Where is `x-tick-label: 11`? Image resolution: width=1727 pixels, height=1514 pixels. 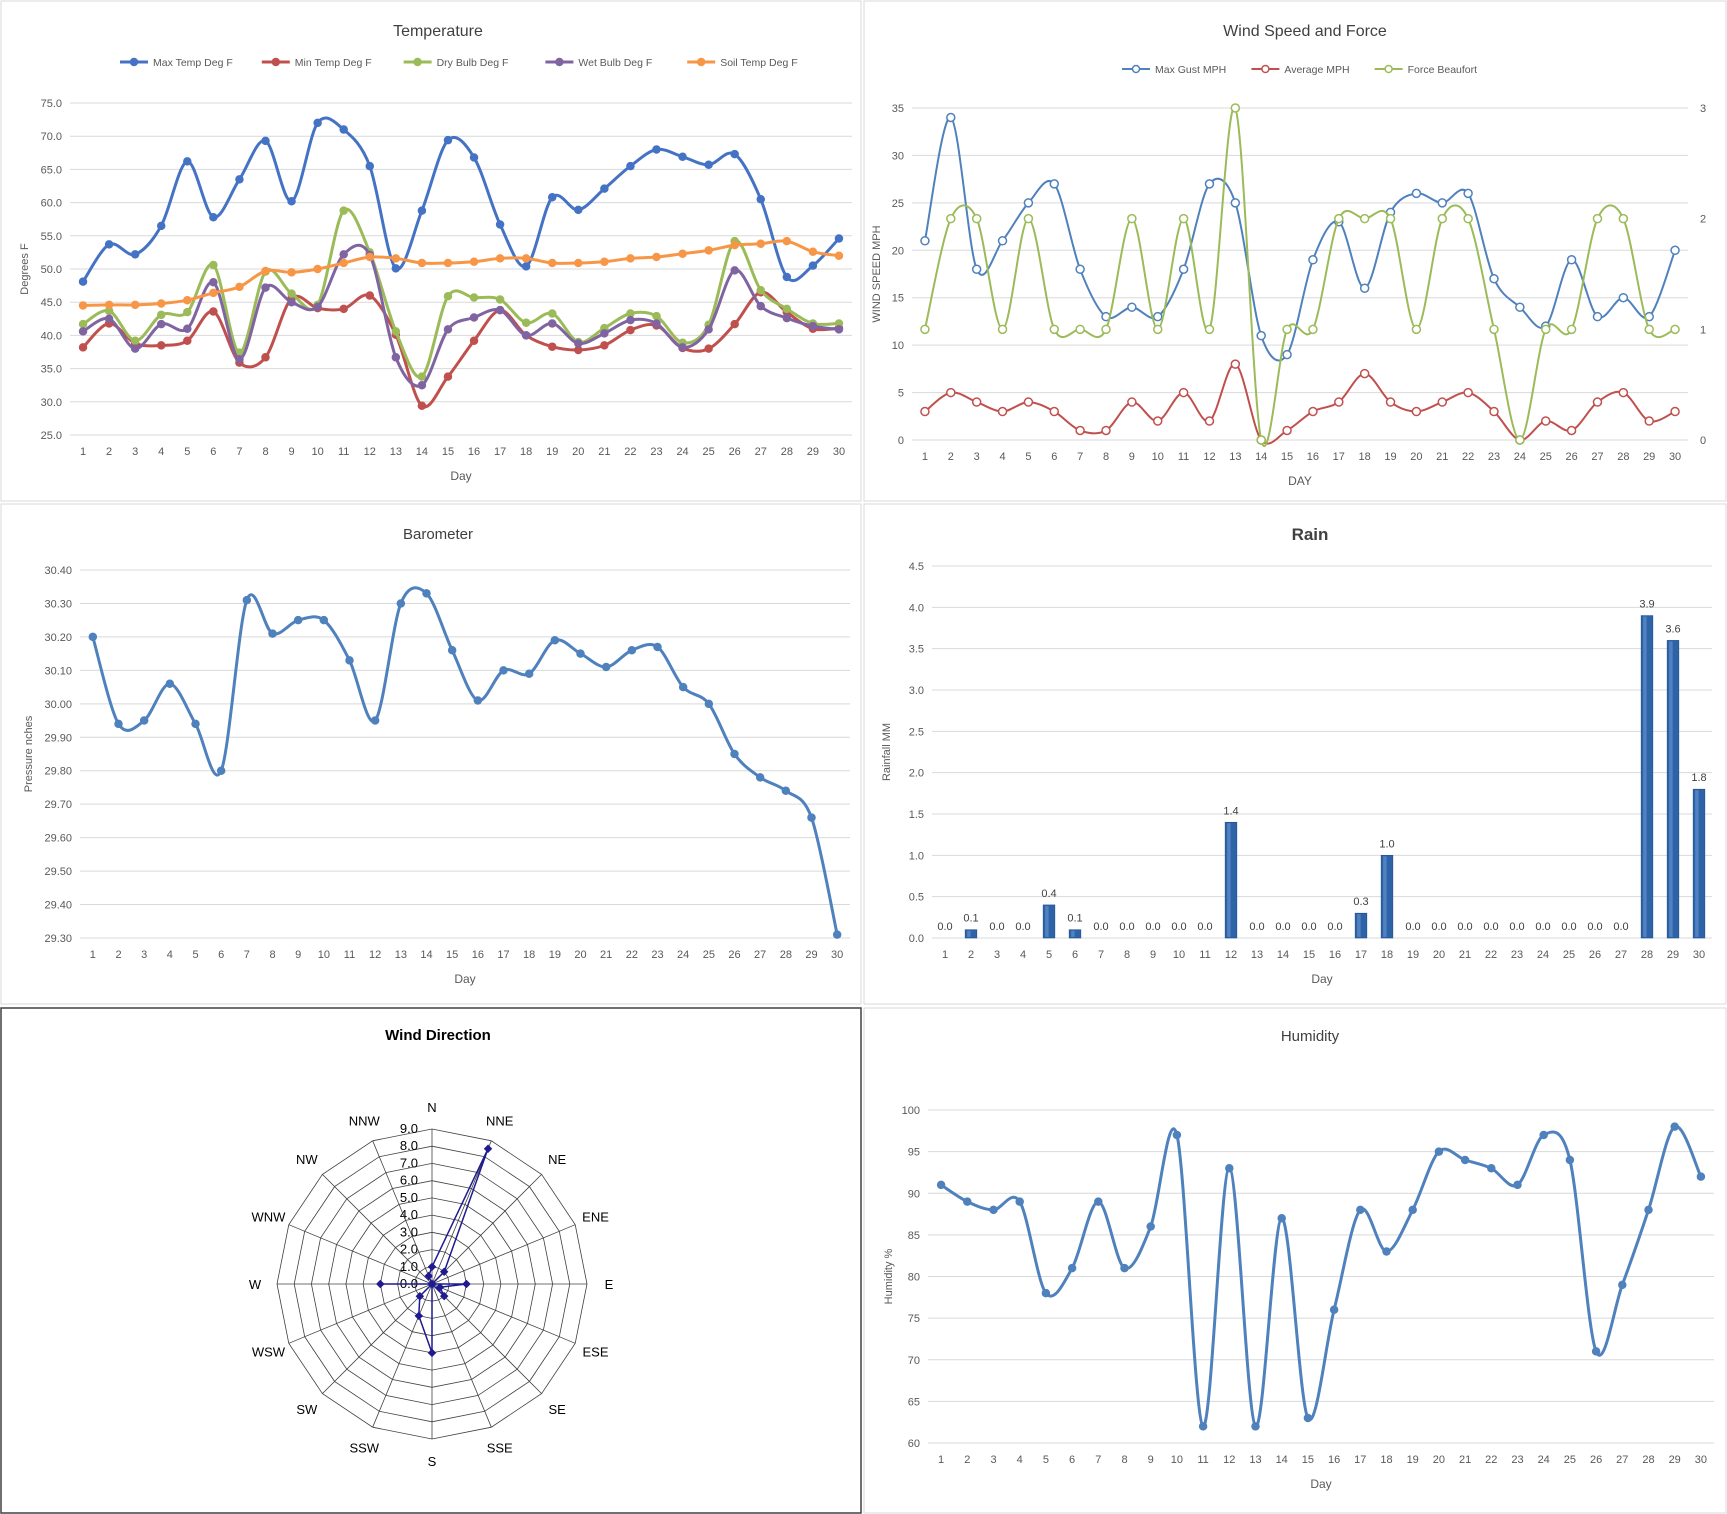
x-tick-label: 11 is located at coordinates (349, 955).